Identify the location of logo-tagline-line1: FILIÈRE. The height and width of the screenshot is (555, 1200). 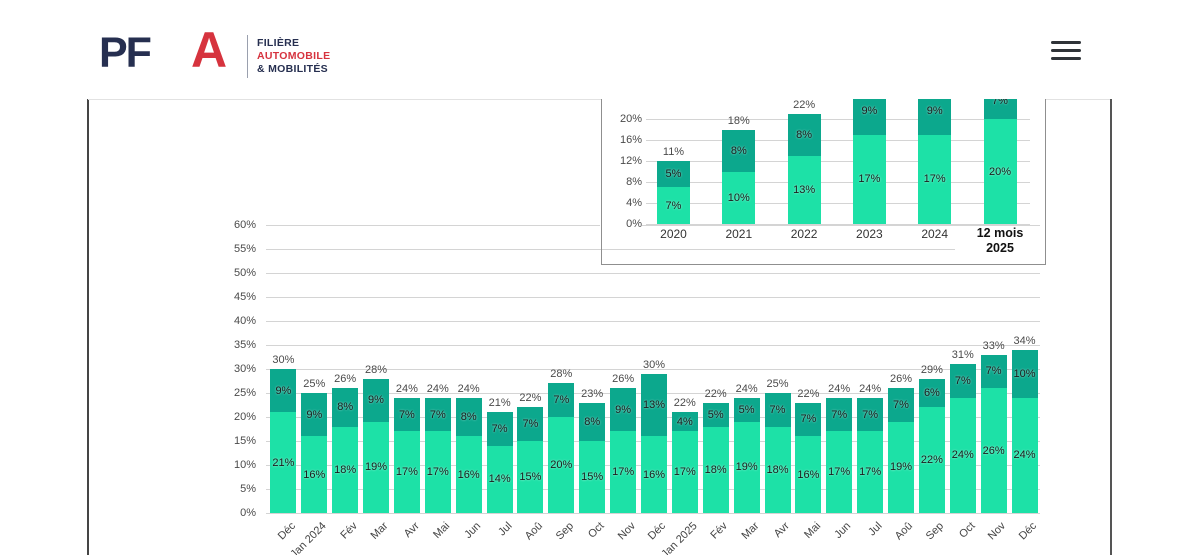
(278, 43).